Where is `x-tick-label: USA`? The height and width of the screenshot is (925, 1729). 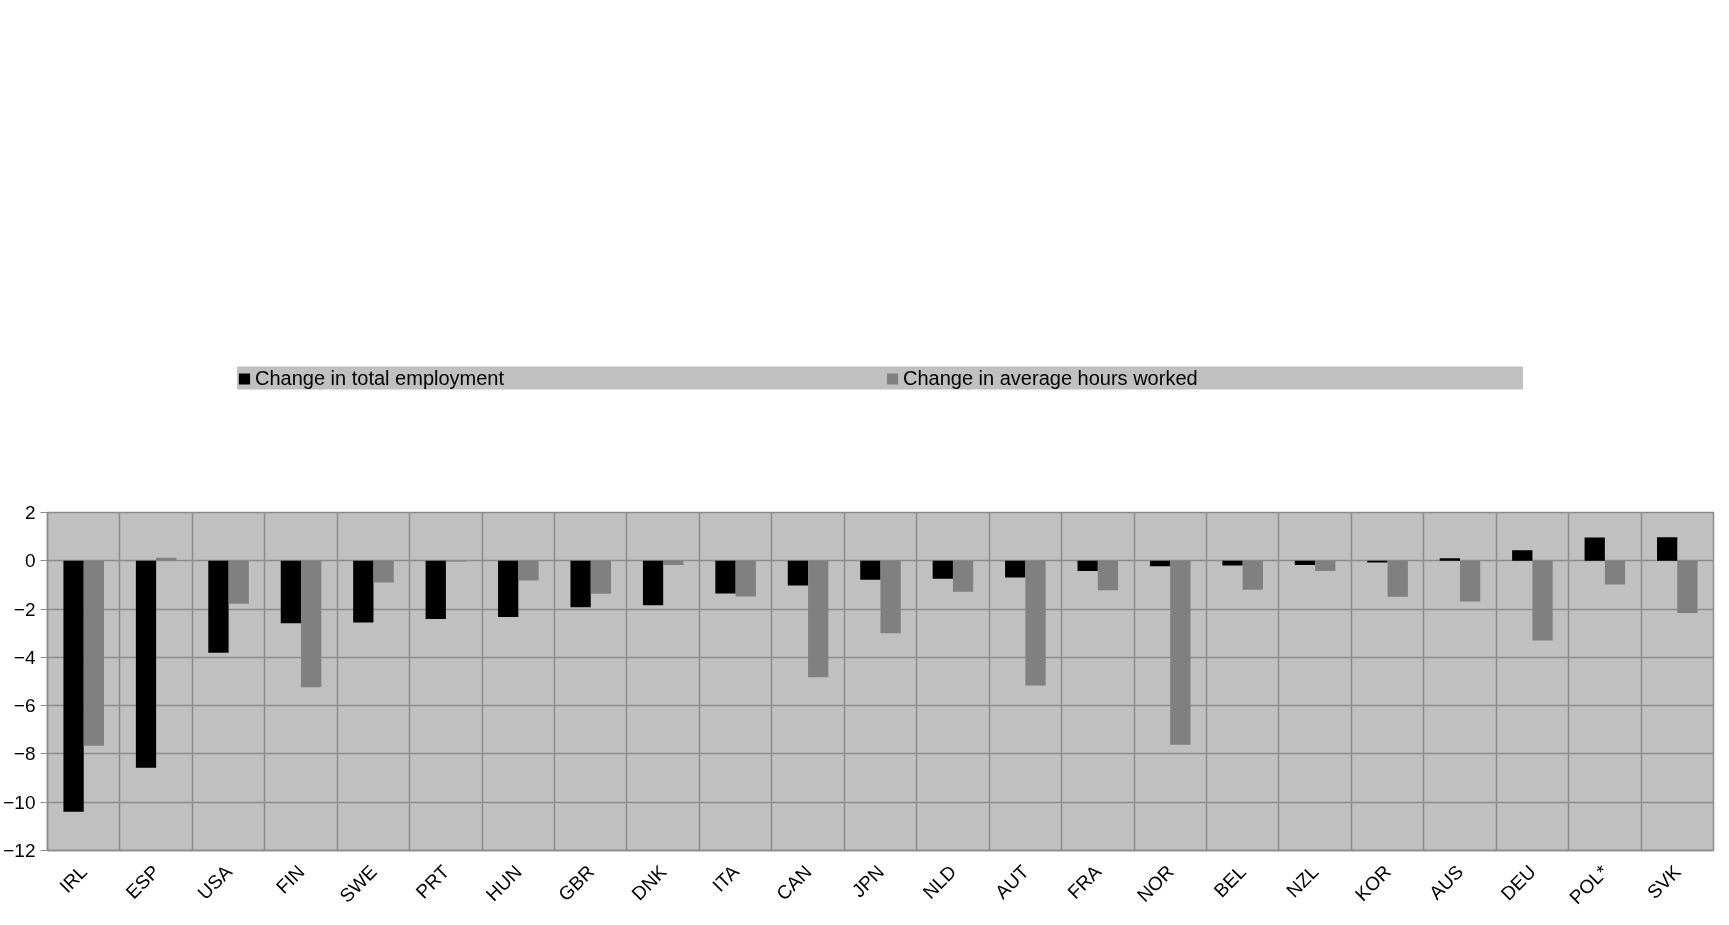
x-tick-label: USA is located at coordinates (215, 882).